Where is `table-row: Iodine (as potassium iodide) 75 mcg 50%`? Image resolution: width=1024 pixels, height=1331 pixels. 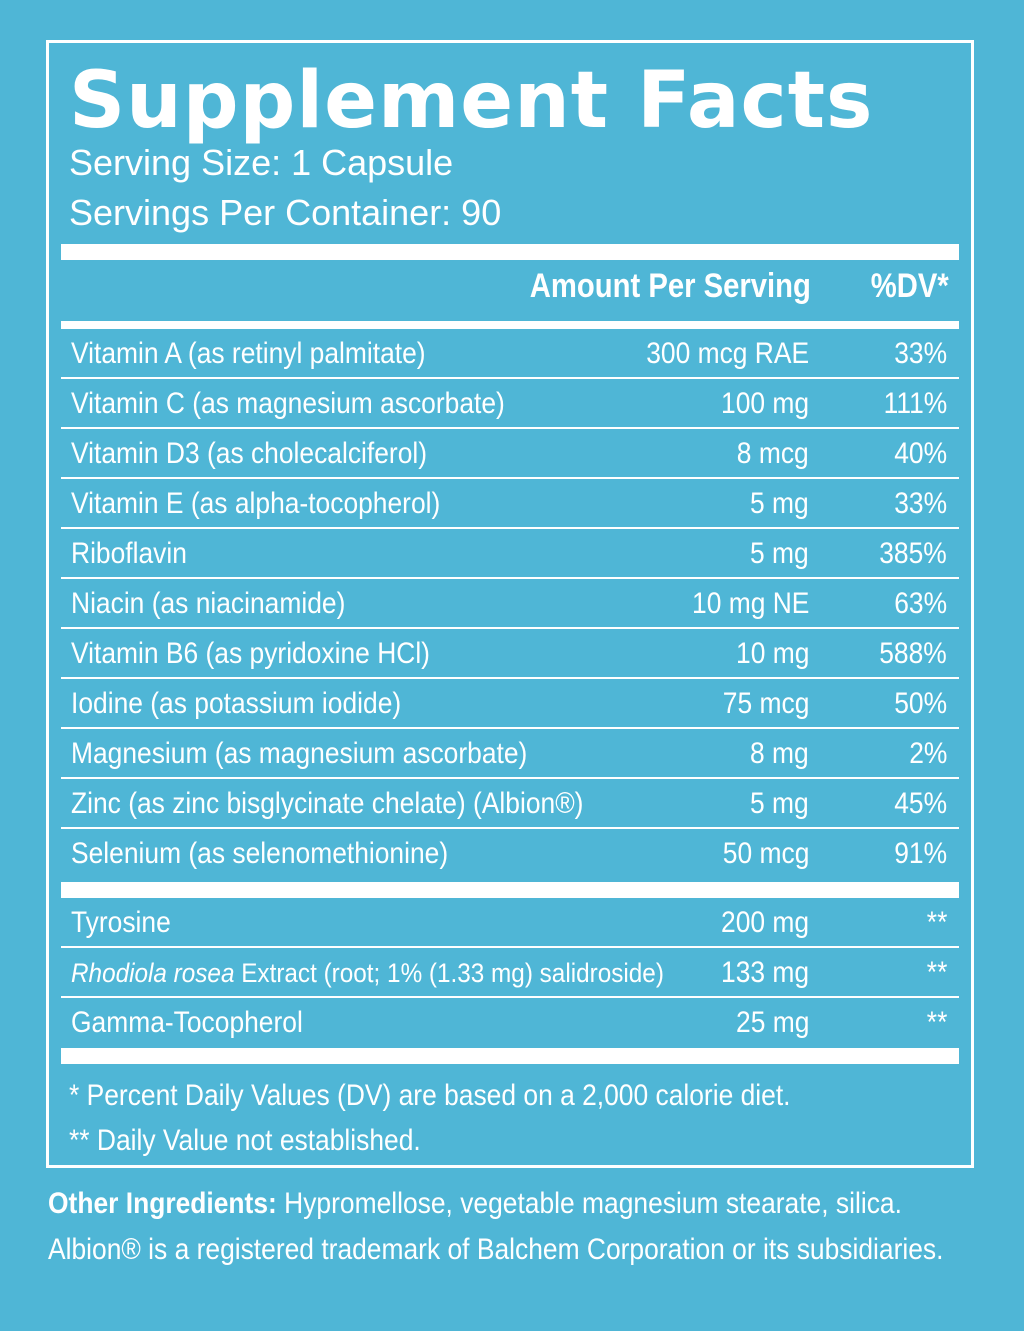
table-row: Iodine (as potassium iodide) 75 mcg 50% is located at coordinates (510, 704).